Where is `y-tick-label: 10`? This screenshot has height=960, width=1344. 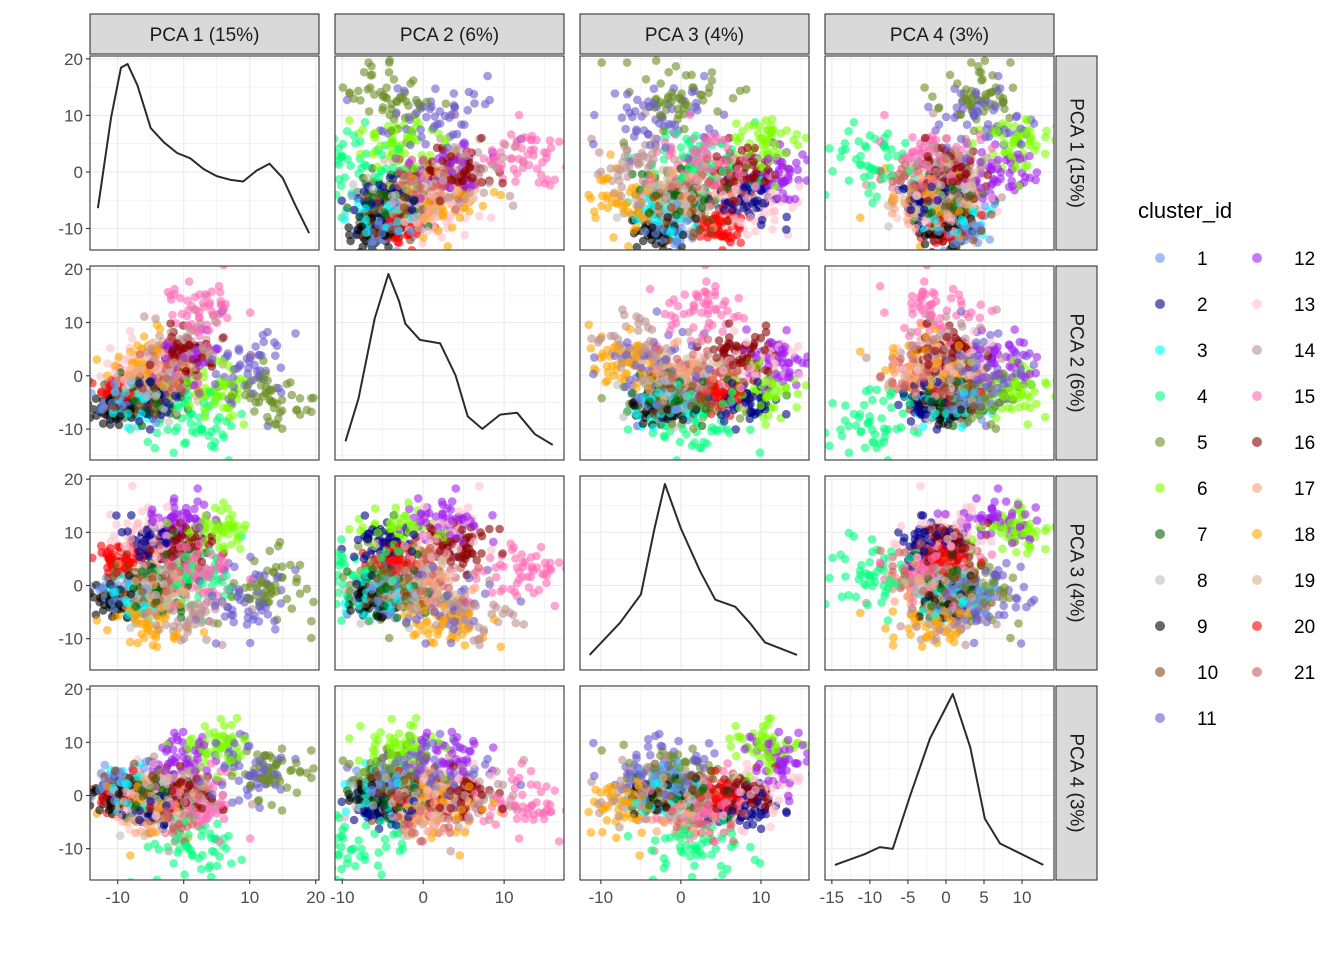
y-tick-label: 10 is located at coordinates (73, 115).